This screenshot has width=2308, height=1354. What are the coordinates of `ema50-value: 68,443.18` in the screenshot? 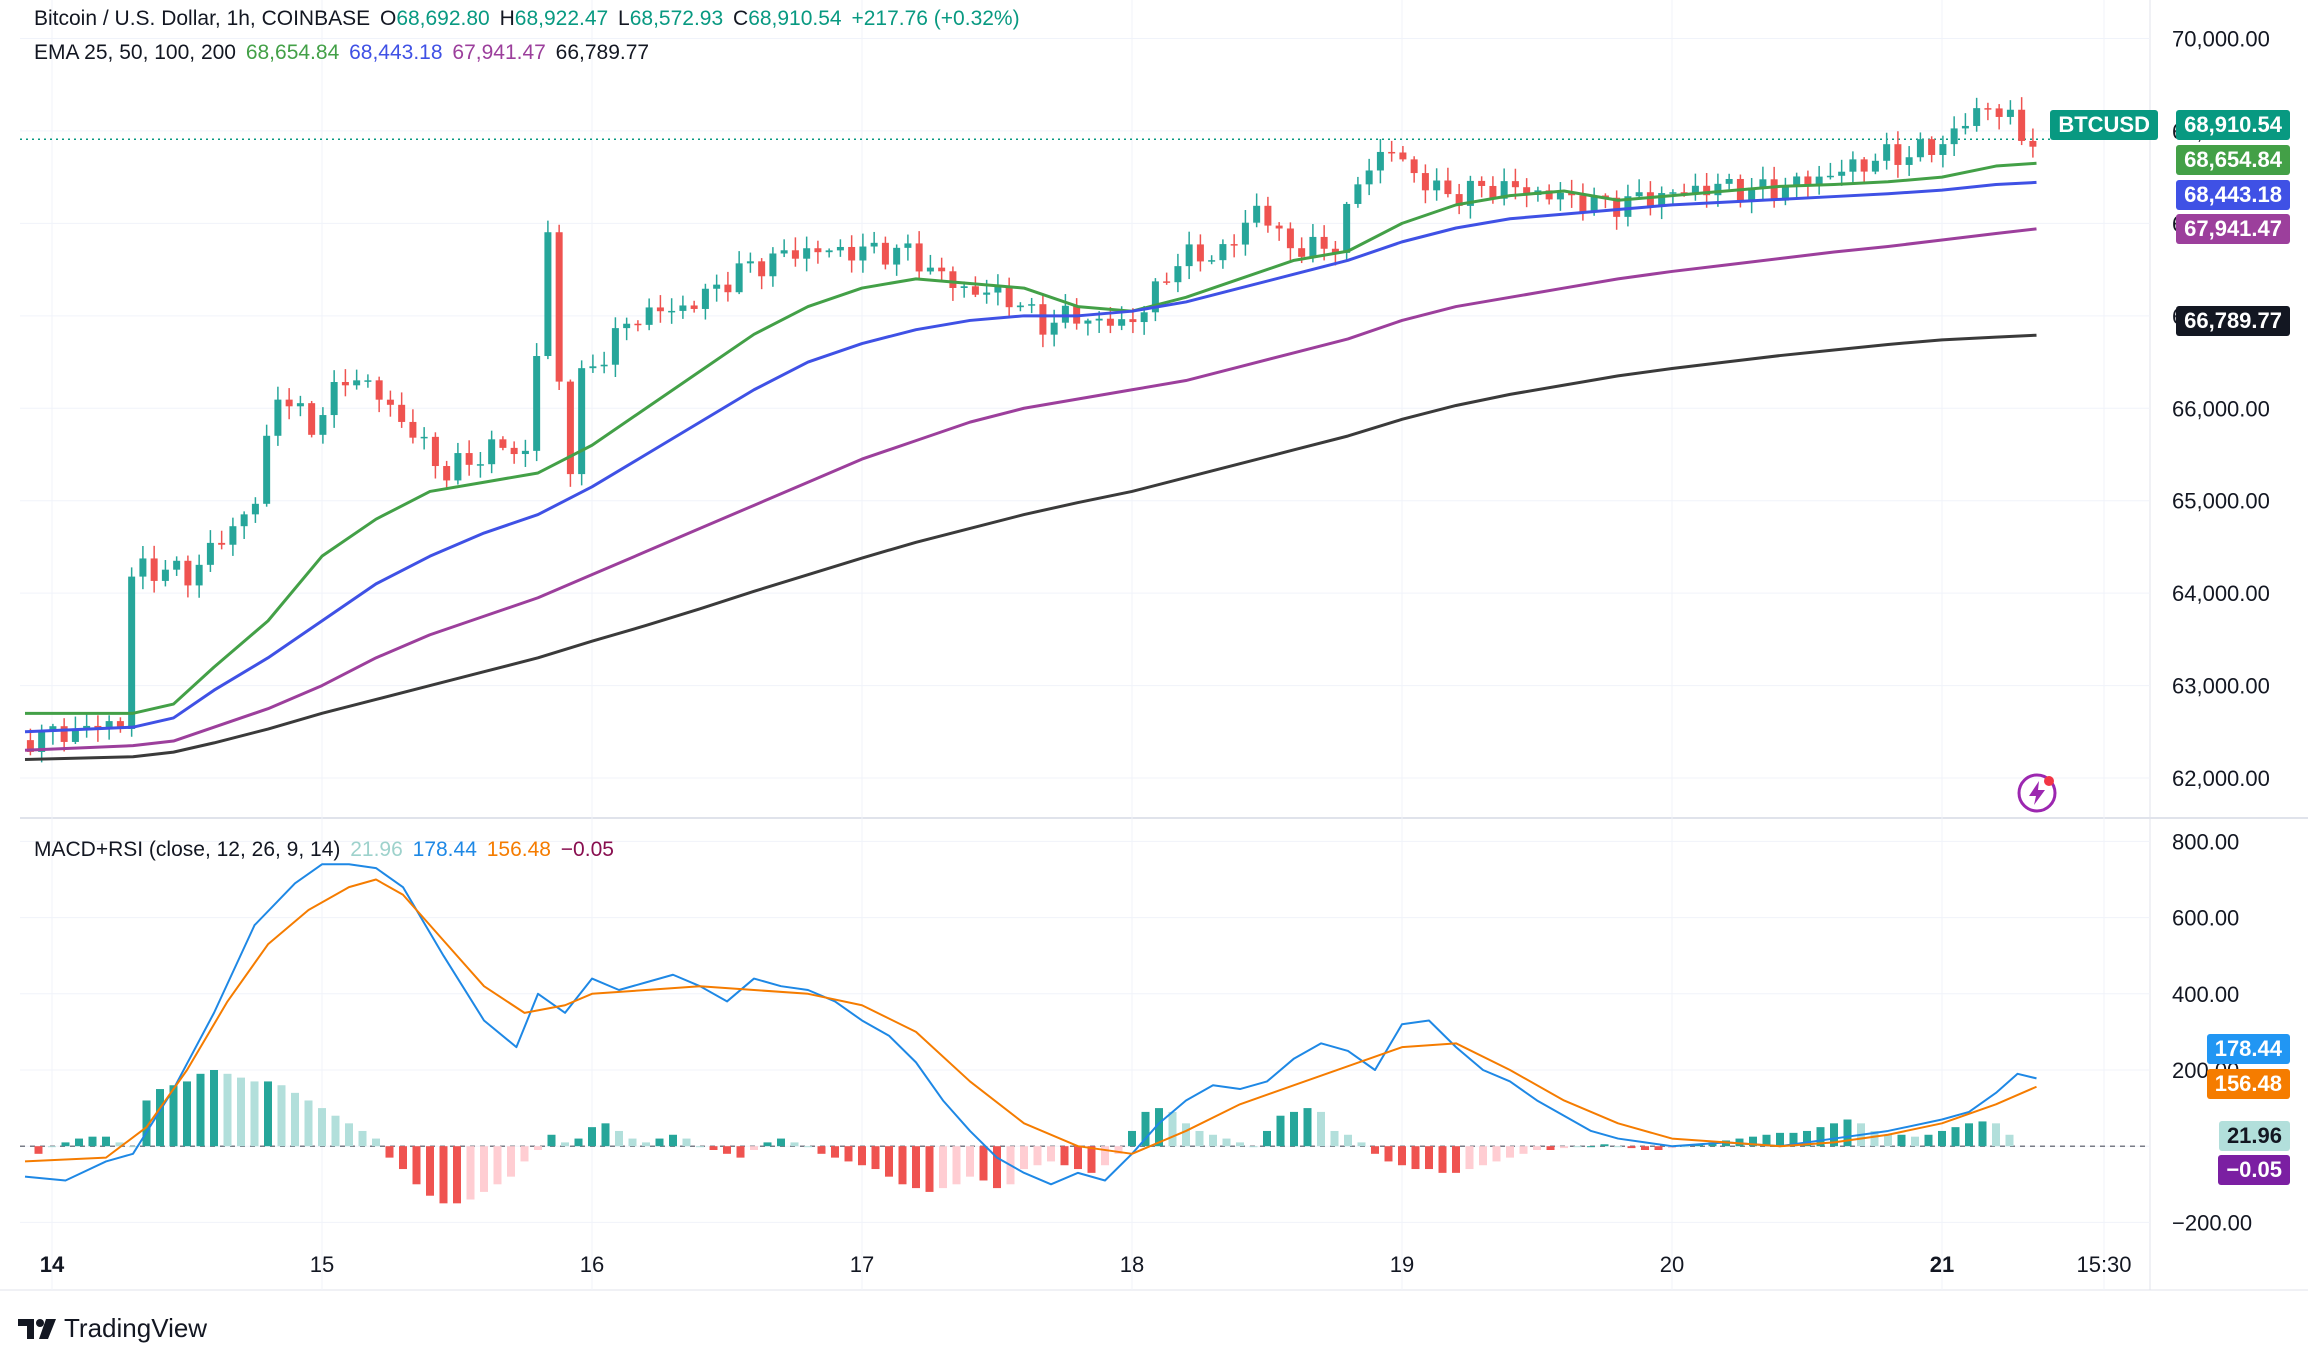 It's located at (396, 52).